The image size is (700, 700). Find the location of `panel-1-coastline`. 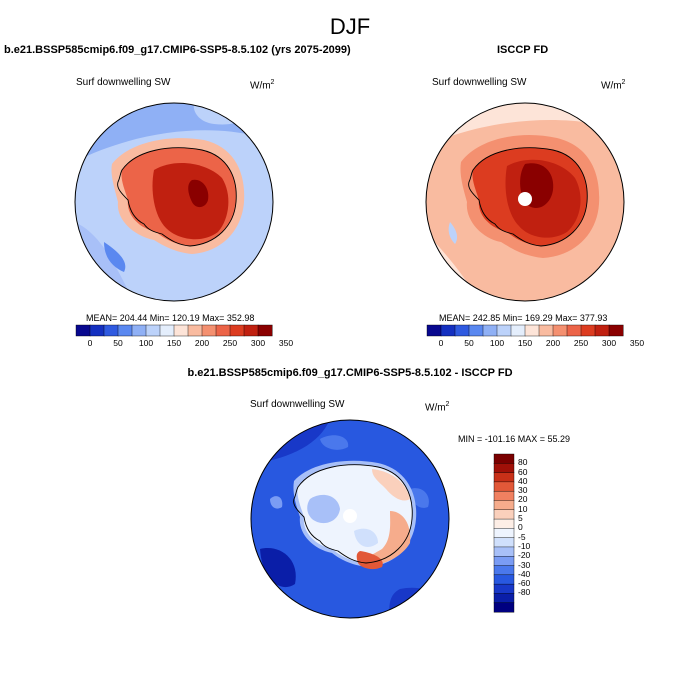

panel-1-coastline is located at coordinates (177, 197).